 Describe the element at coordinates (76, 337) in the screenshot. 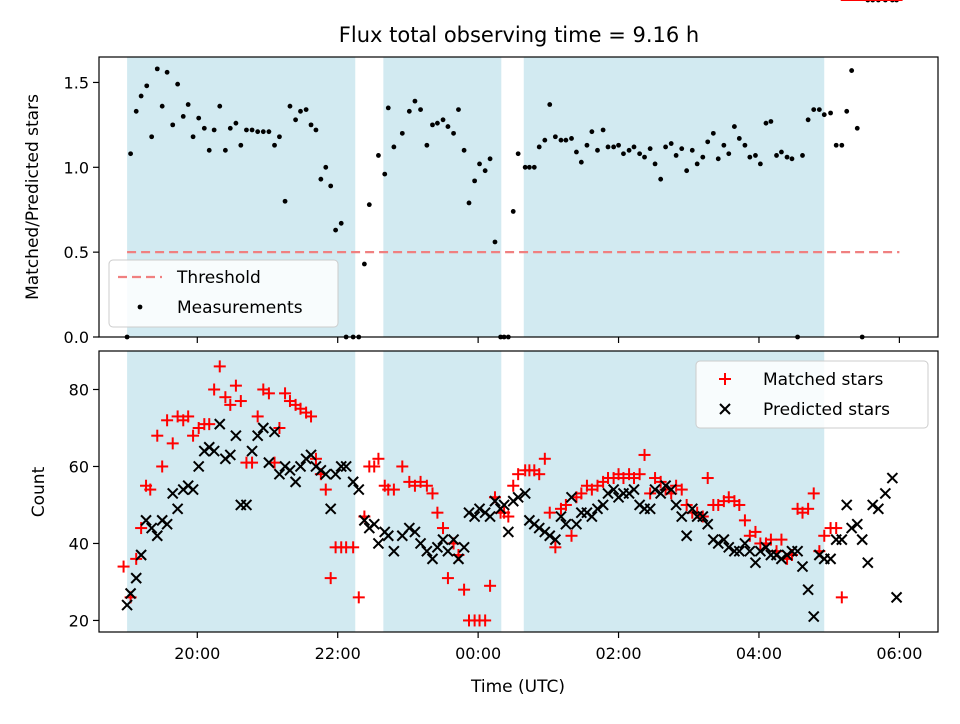

I see `top-ytick-label: 0.0` at that location.